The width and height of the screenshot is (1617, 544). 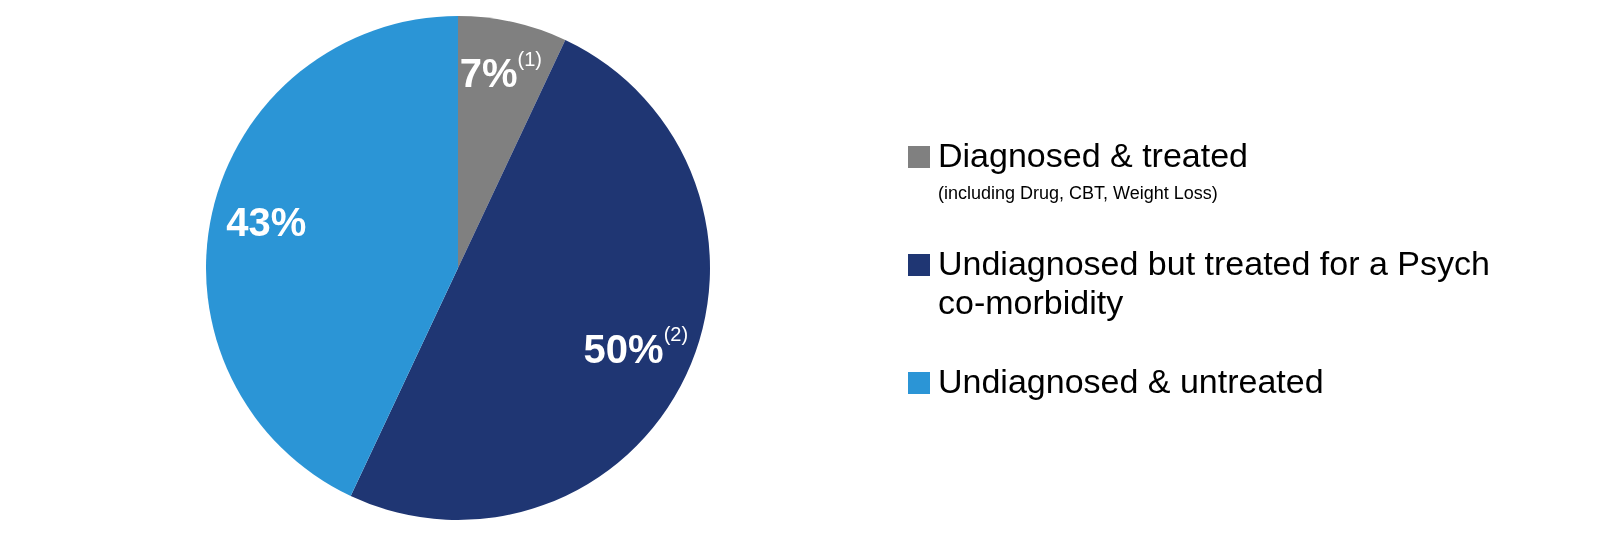 I want to click on data-label: 43%, so click(x=266, y=222).